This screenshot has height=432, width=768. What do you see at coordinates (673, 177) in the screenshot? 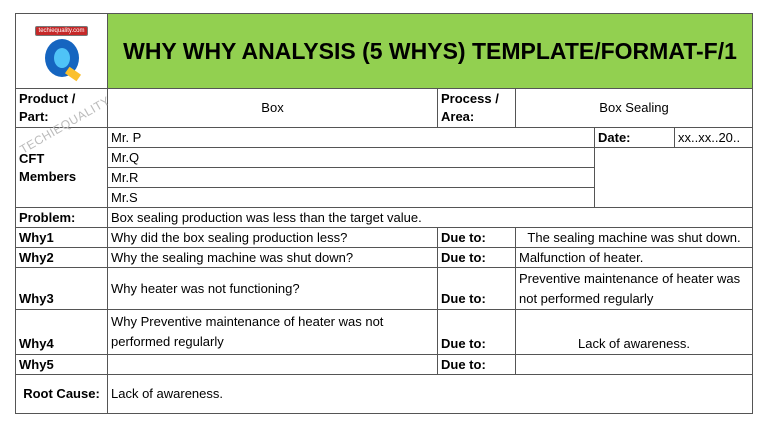
I see `blank-cell` at bounding box center [673, 177].